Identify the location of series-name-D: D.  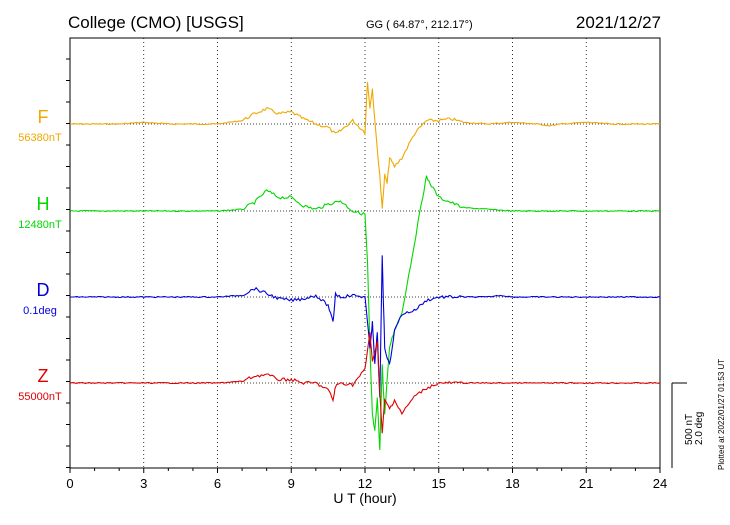
(43, 290).